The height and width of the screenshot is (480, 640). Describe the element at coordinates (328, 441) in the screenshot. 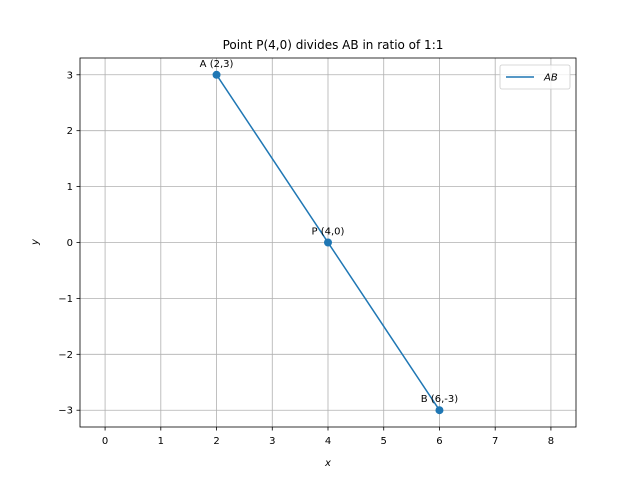

I see `x-tick-label: 4` at that location.